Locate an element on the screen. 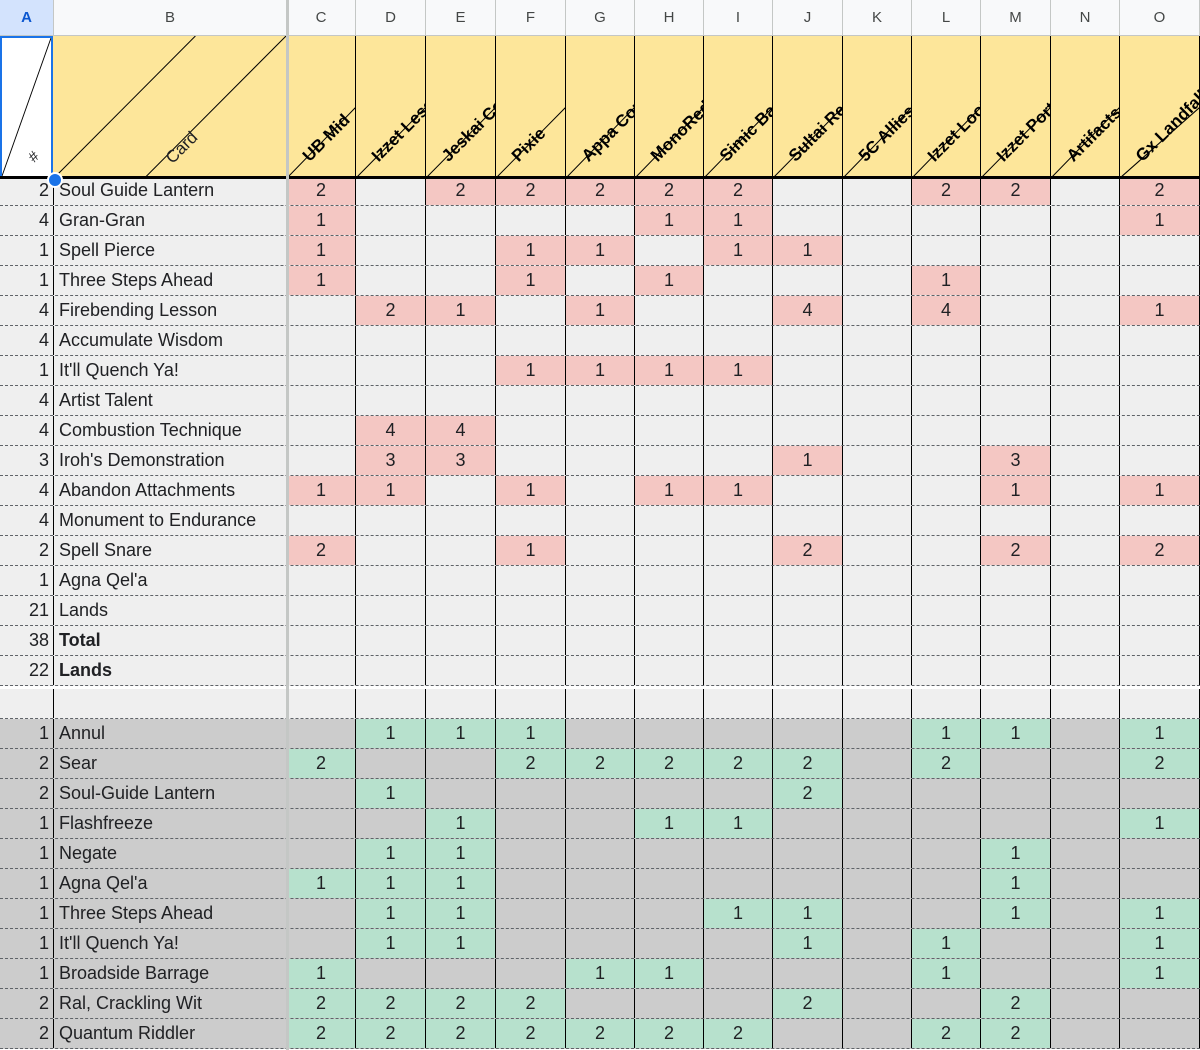 This screenshot has width=1200, height=1050. count-cell: 2 is located at coordinates (27, 1033).